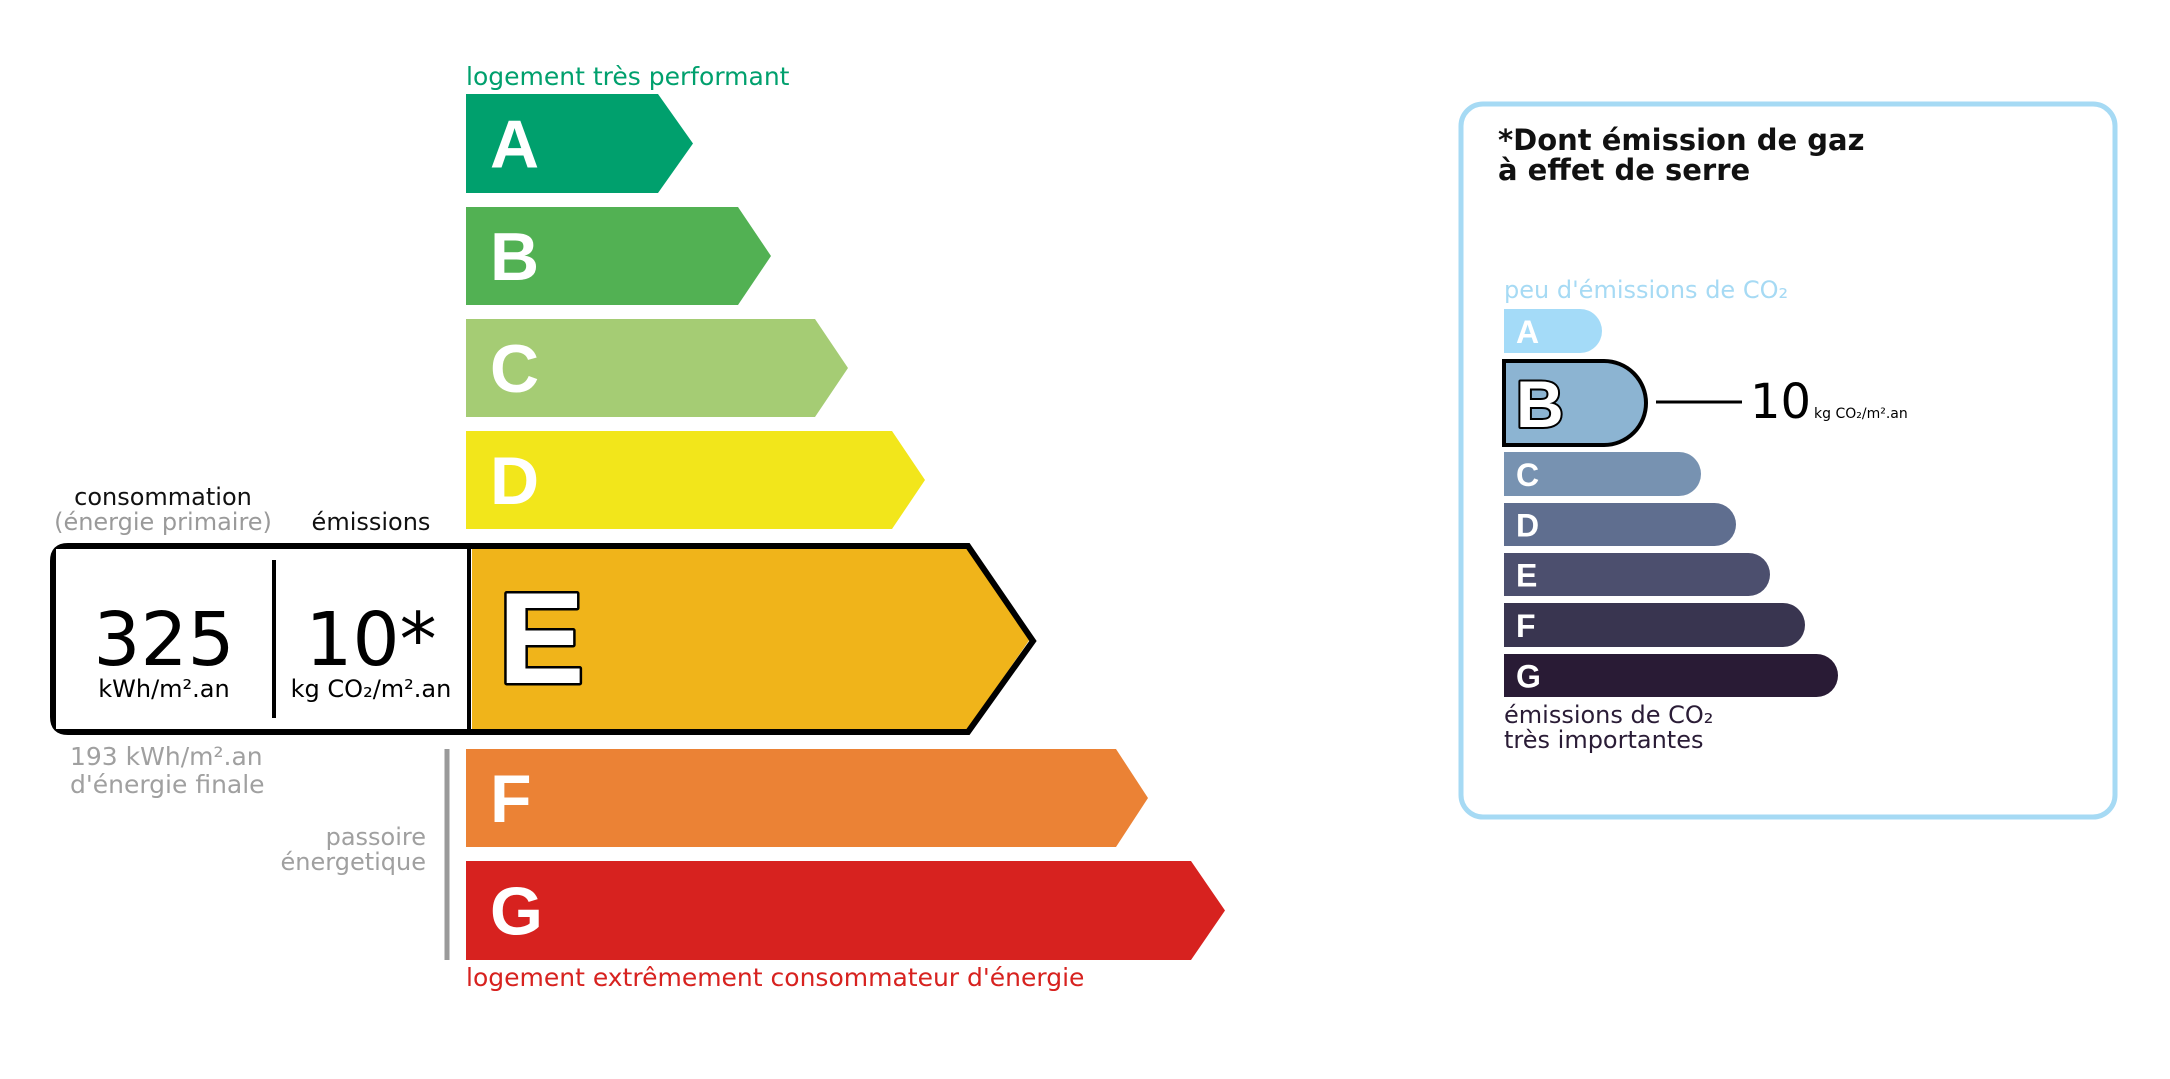  I want to click on ges-letter-c: C, so click(1527, 475).